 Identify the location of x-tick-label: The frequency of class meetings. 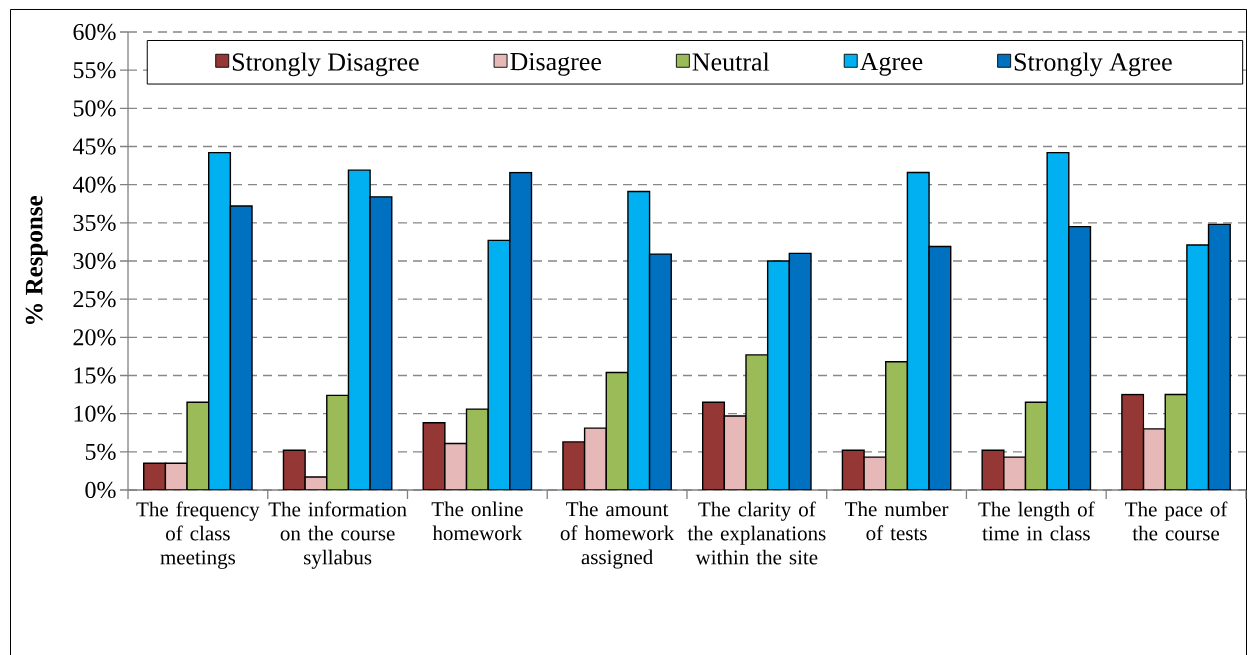
(198, 535).